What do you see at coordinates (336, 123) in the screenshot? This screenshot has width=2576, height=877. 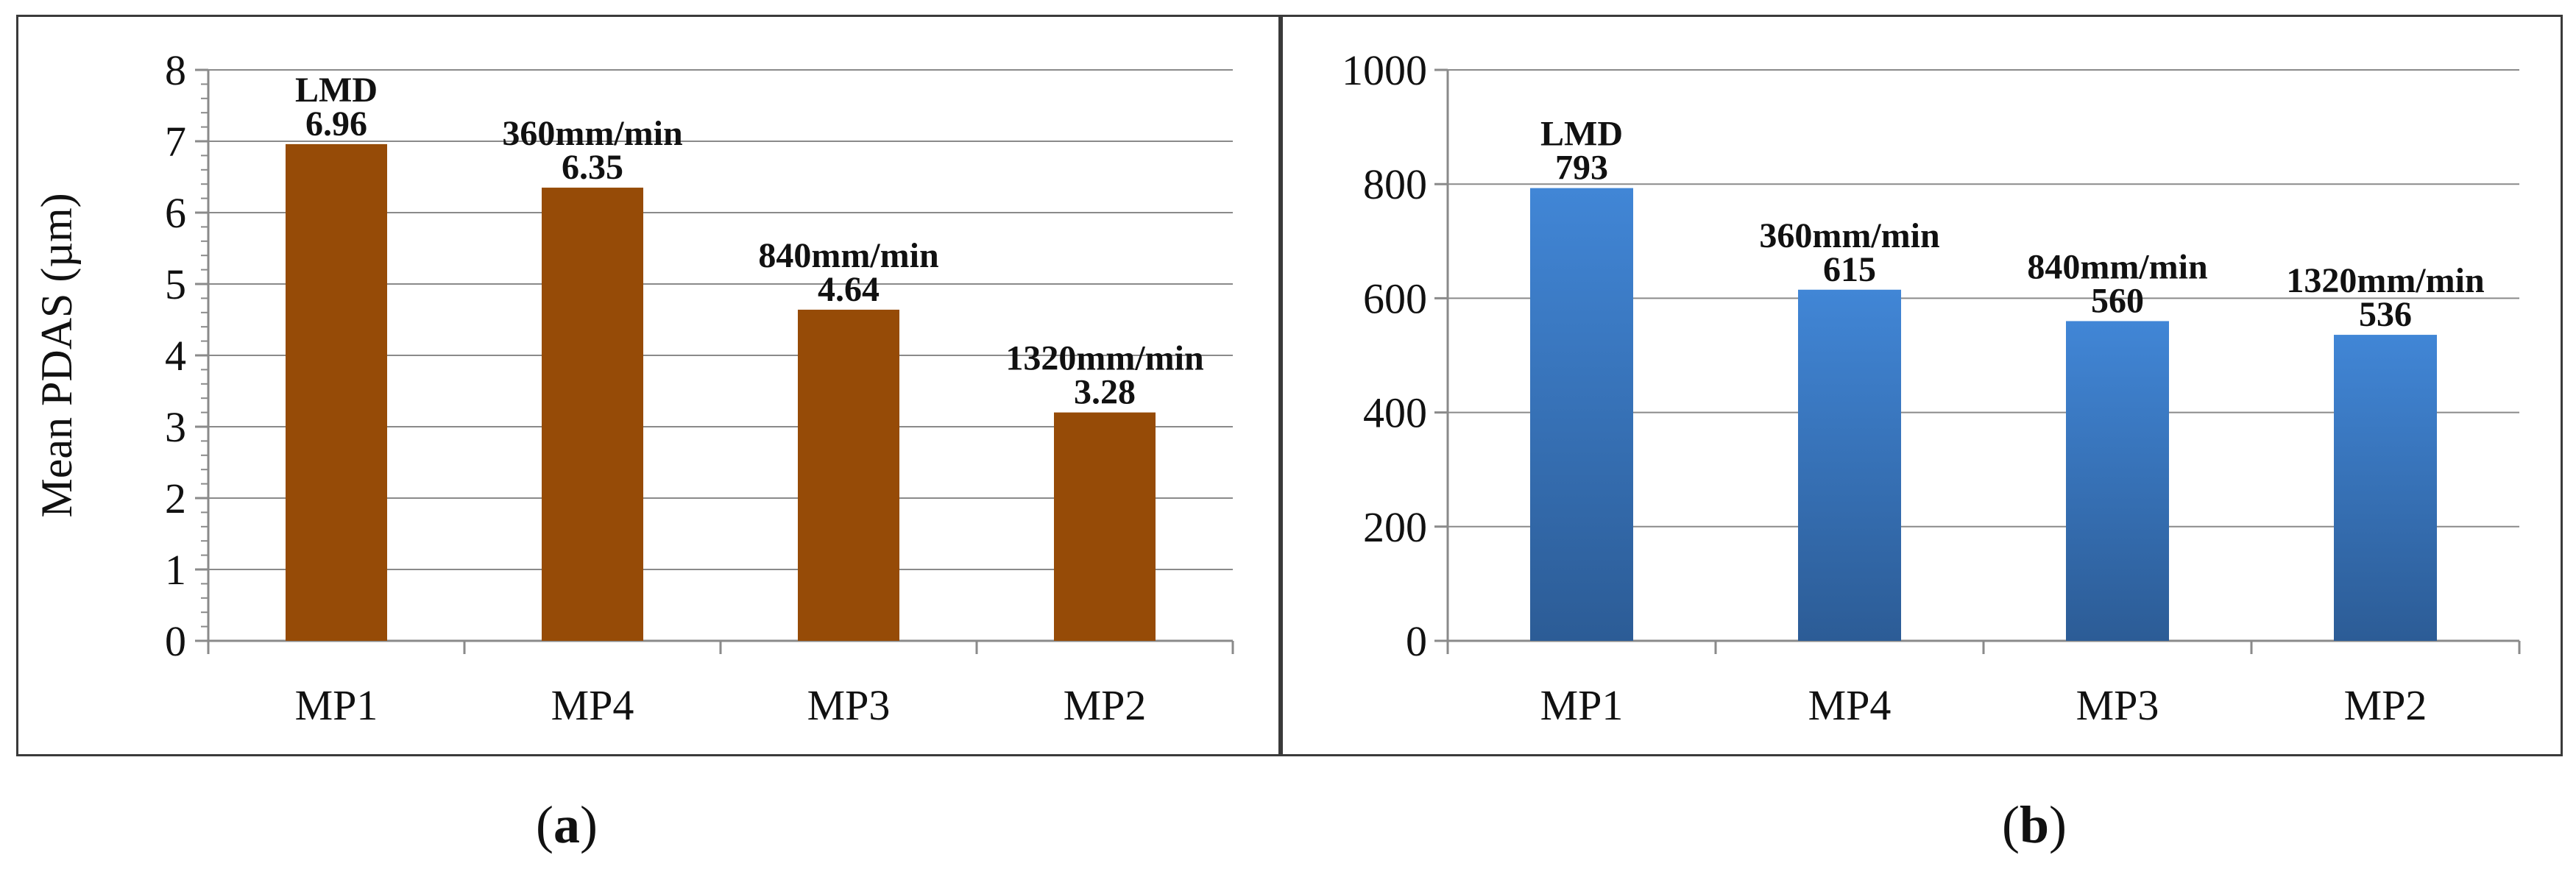 I see `data-label-line2-mp1-a: 6.96` at bounding box center [336, 123].